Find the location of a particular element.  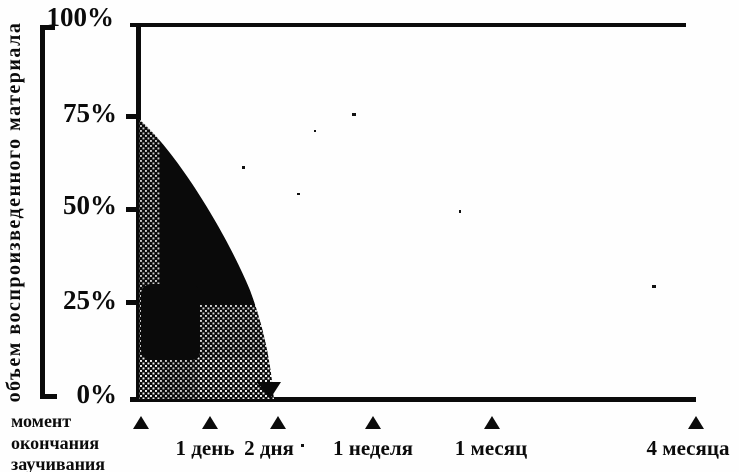

x-tick-label-1day: 1 день is located at coordinates (205, 448).